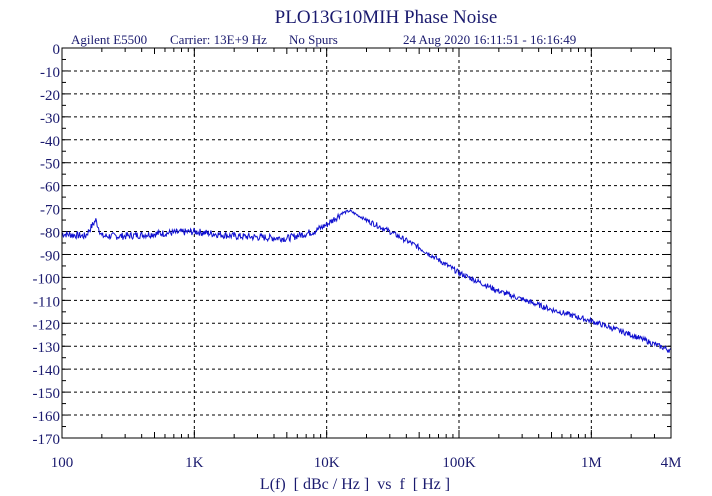 The width and height of the screenshot is (712, 496). I want to click on y-tick-label: -30, so click(50, 119).